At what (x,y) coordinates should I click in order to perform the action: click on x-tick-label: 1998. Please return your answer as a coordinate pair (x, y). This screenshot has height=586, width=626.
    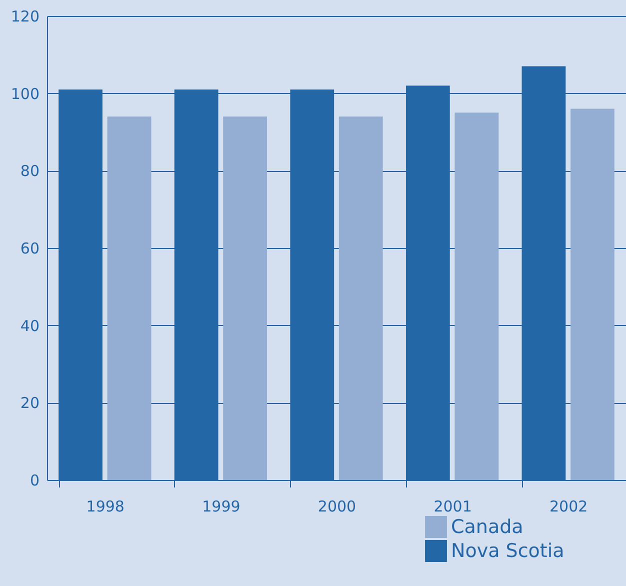
    Looking at the image, I should click on (105, 507).